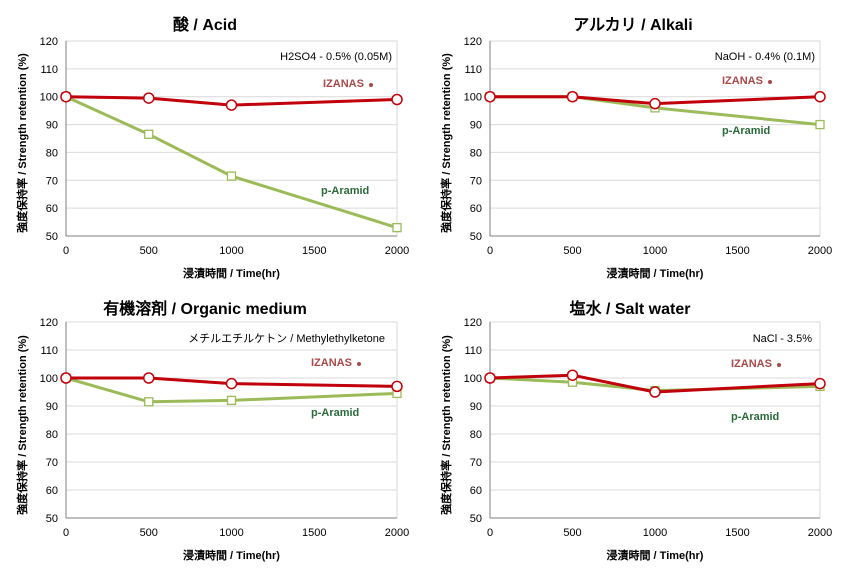 The width and height of the screenshot is (857, 570). Describe the element at coordinates (630, 308) in the screenshot. I see `chart-title: 塩水 / Salt water` at that location.